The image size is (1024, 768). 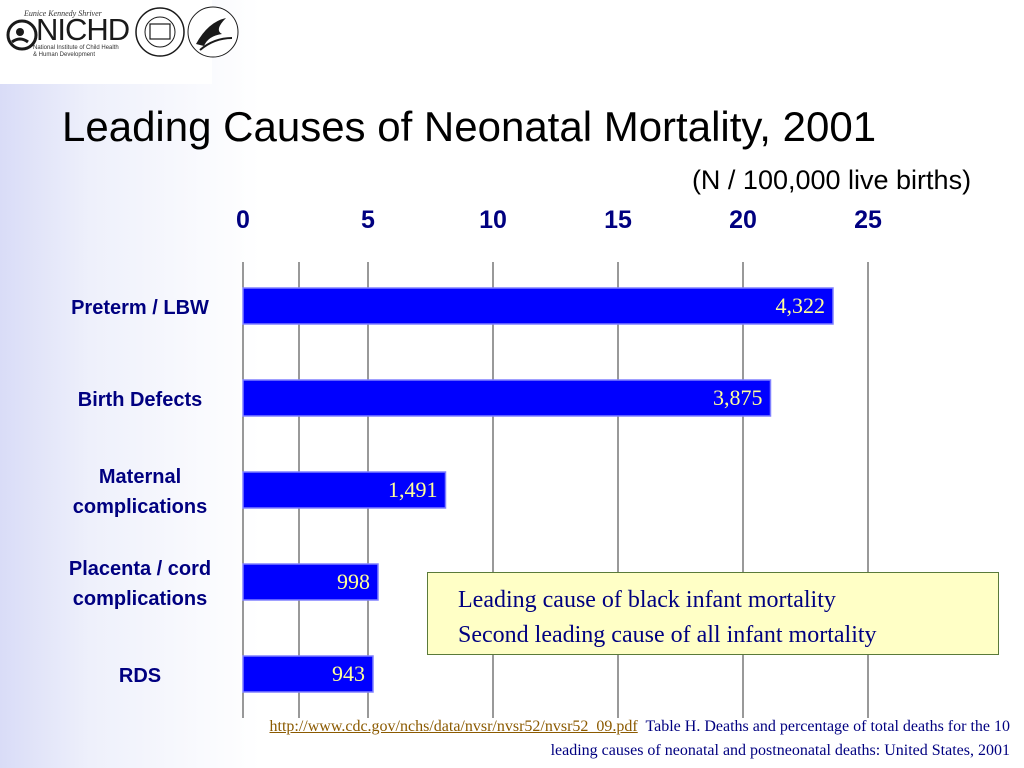 I want to click on nichd-logo-icon, so click(x=122, y=32).